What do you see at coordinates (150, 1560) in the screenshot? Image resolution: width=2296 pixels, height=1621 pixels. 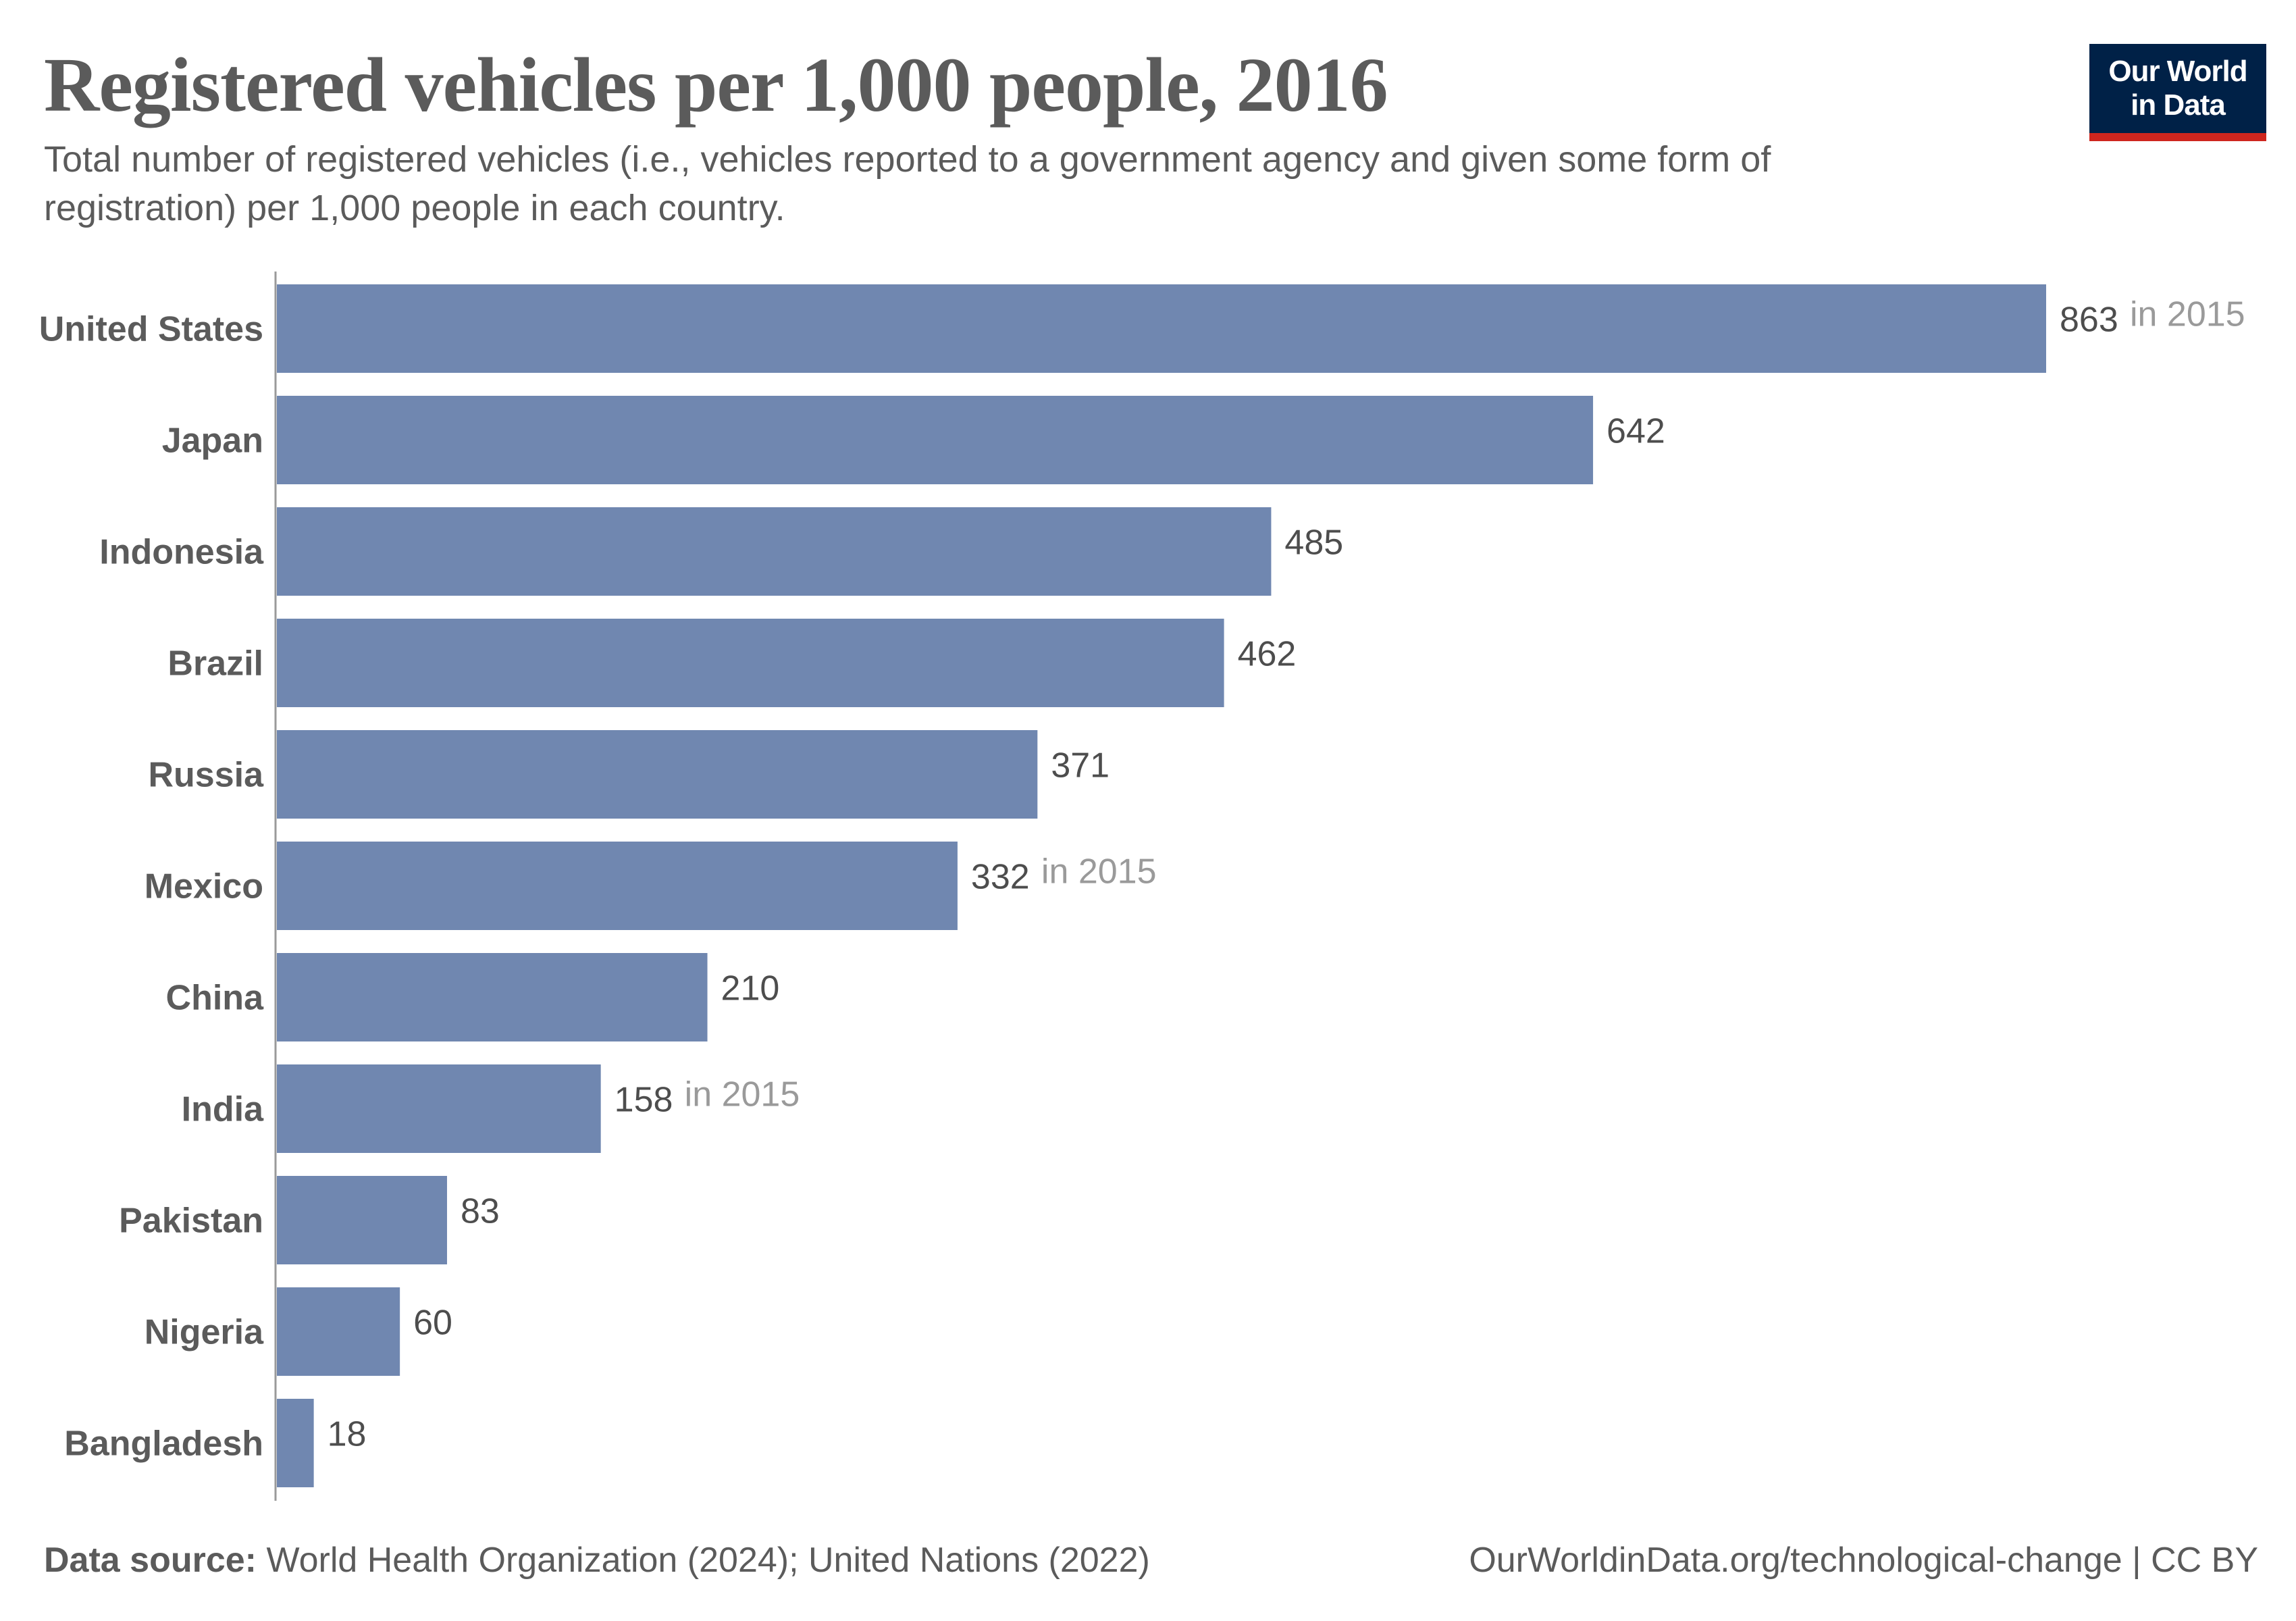 I see `data-source-label: Data source:` at bounding box center [150, 1560].